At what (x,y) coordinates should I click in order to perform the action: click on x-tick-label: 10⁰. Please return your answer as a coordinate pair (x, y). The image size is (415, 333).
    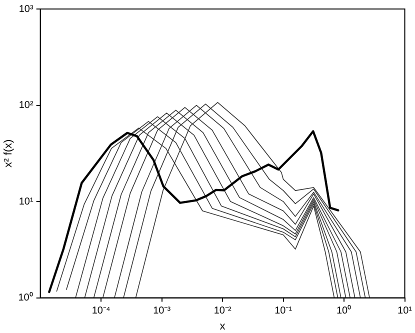
    Looking at the image, I should click on (344, 310).